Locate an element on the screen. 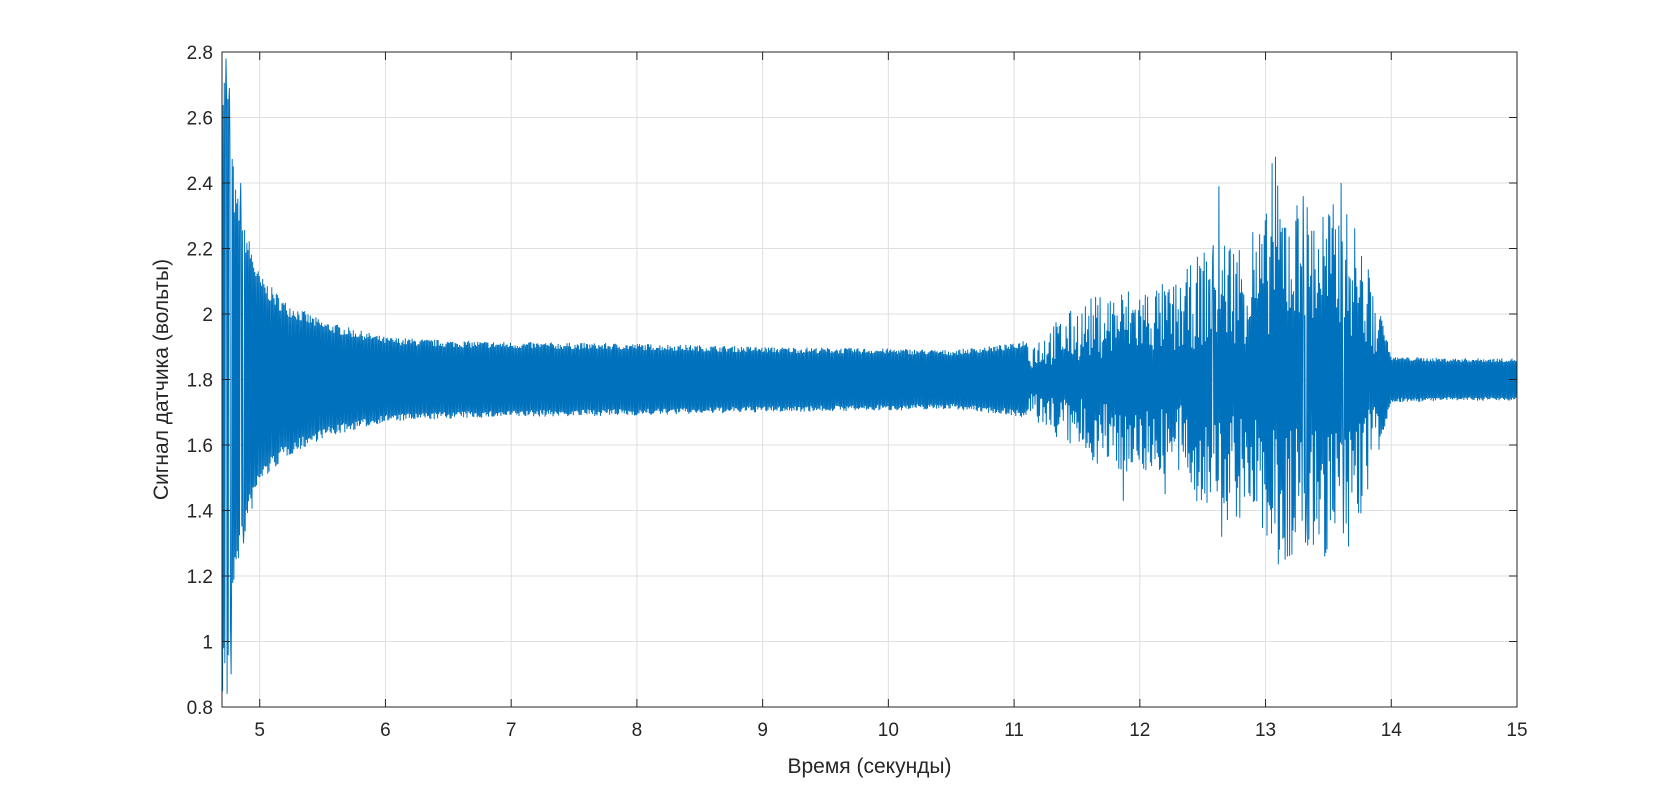  x-tick-label: 9 is located at coordinates (762, 730).